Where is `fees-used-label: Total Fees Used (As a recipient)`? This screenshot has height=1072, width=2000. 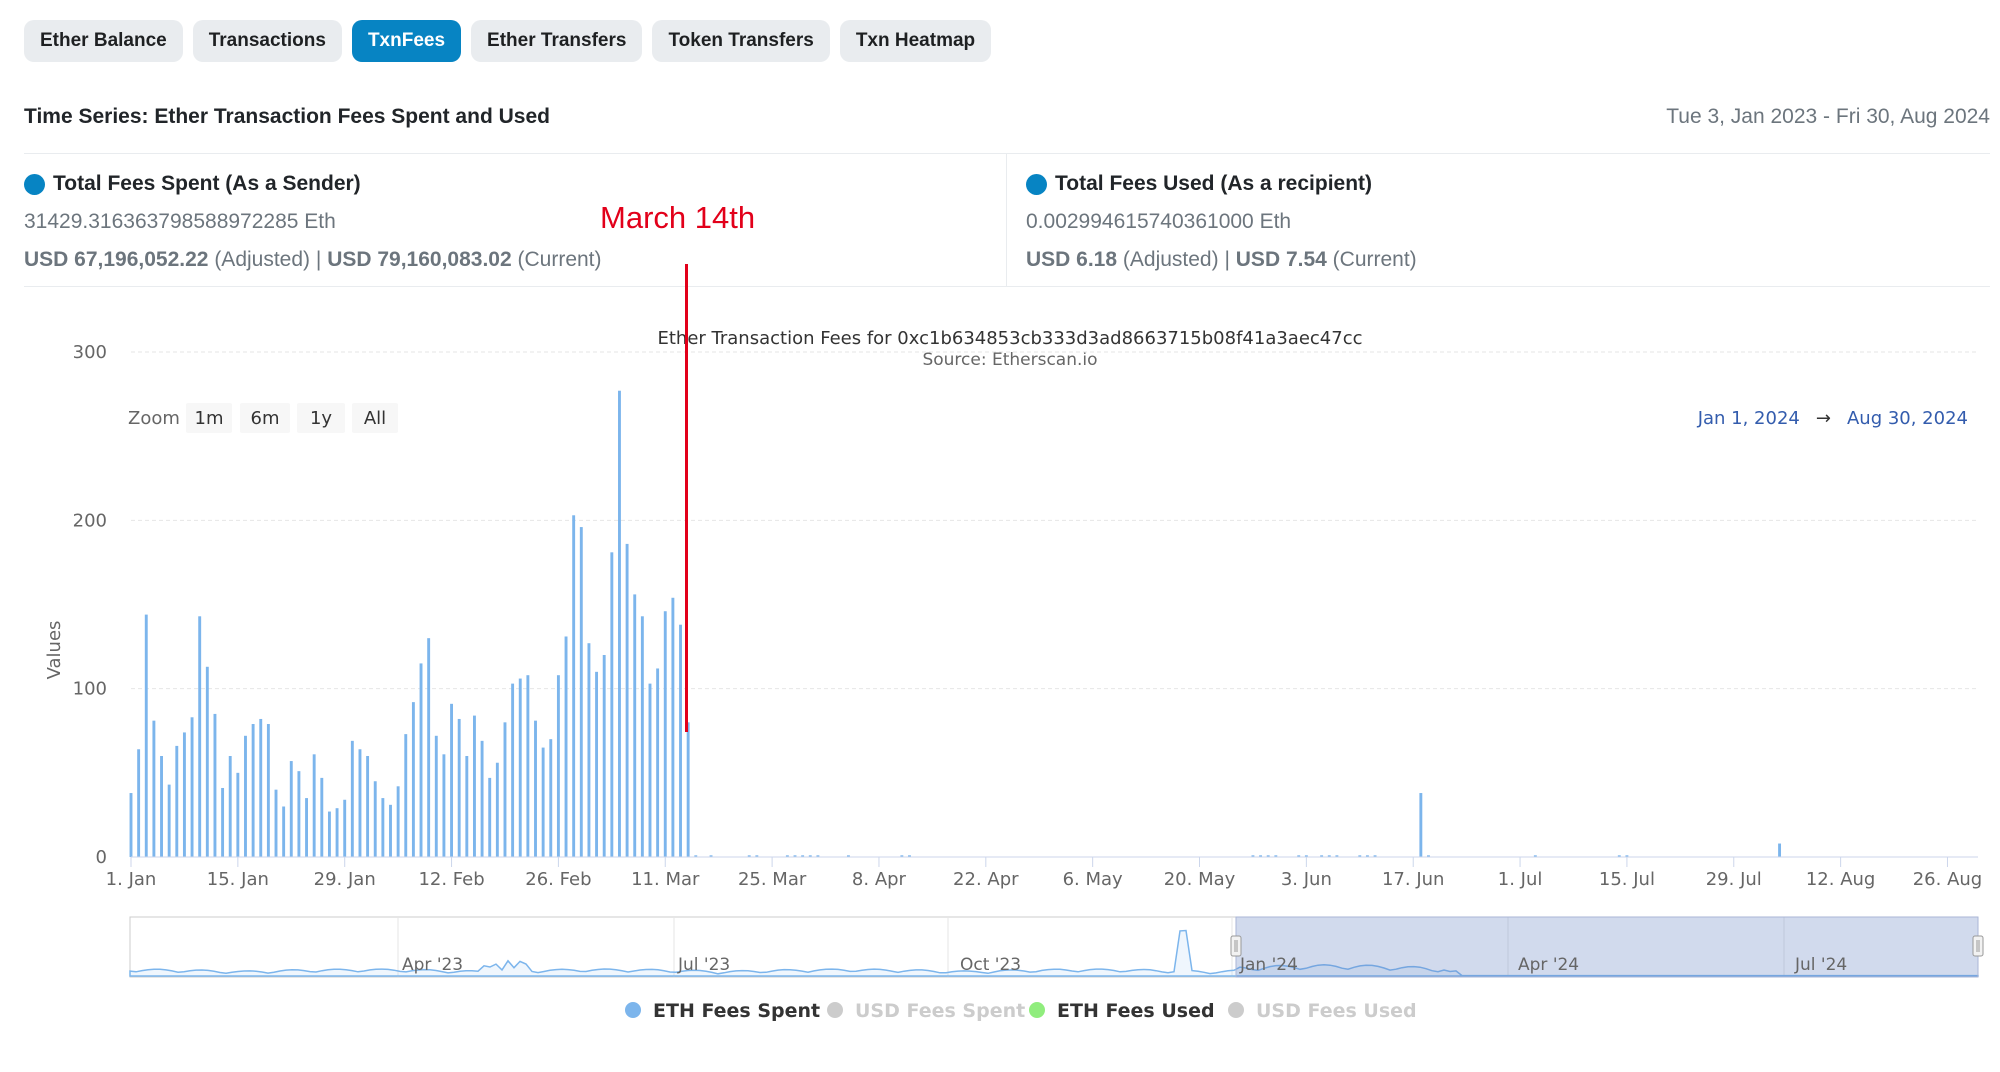
fees-used-label: Total Fees Used (As a recipient) is located at coordinates (1214, 183).